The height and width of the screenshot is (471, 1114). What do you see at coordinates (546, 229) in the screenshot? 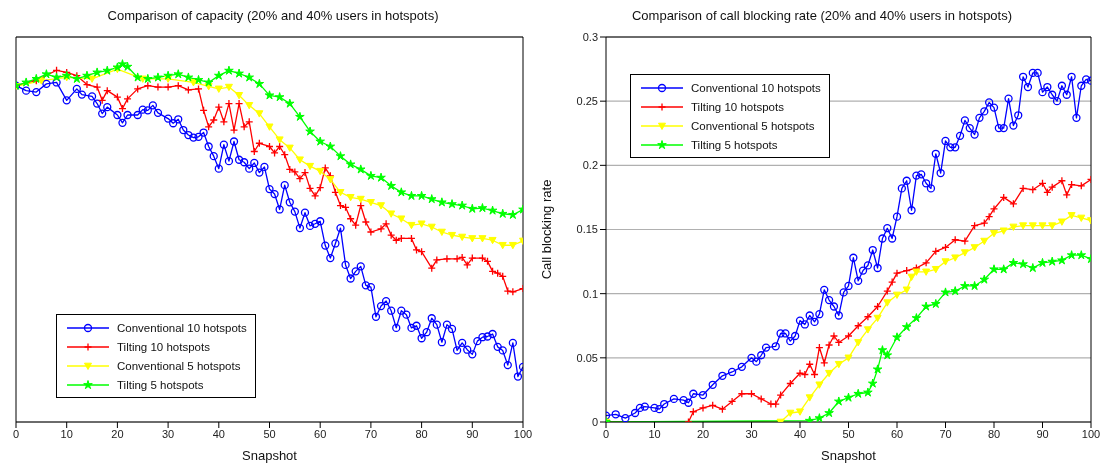
I see `y-axis-title: Call blocking rate` at bounding box center [546, 229].